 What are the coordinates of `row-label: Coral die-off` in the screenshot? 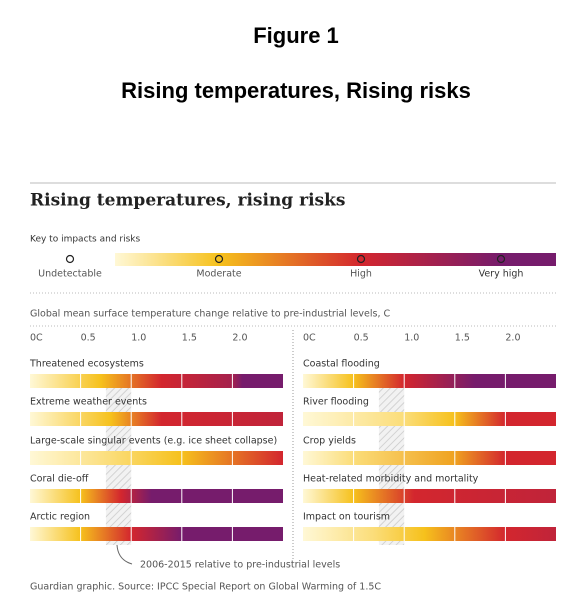 It's located at (59, 479).